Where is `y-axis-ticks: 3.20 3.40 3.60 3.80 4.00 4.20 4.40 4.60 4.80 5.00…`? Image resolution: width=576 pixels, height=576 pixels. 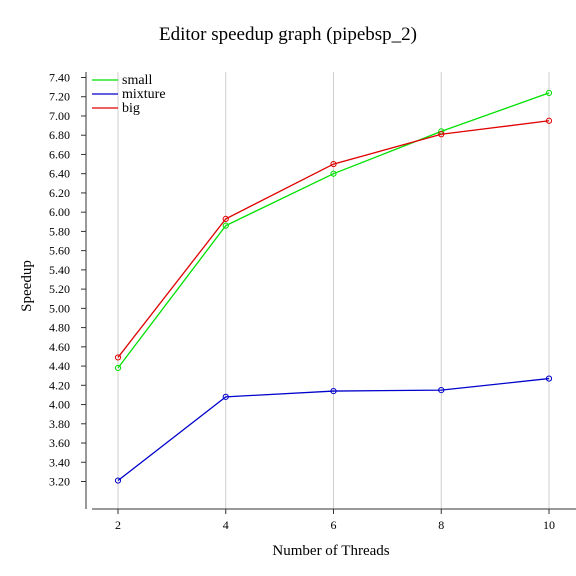 y-axis-ticks: 3.20 3.40 3.60 3.80 4.00 4.20 4.40 4.60 4.80 5.00… is located at coordinates (67, 280).